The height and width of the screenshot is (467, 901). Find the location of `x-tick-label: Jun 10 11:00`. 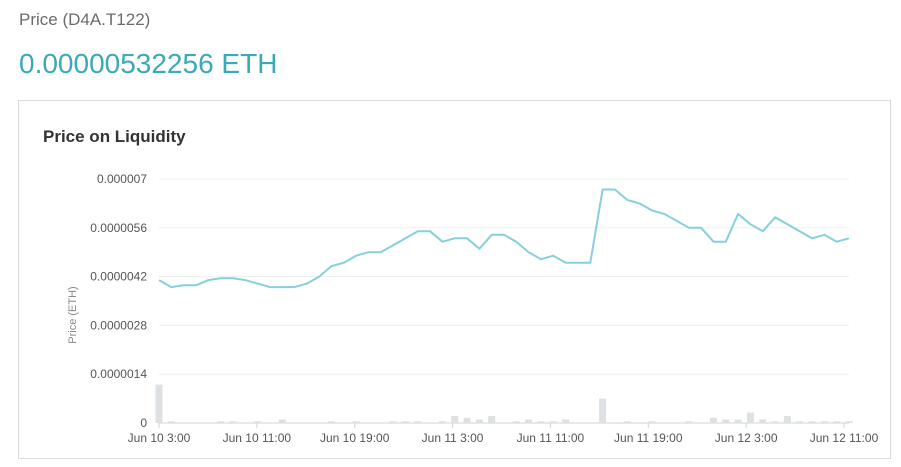

x-tick-label: Jun 10 11:00 is located at coordinates (257, 438).